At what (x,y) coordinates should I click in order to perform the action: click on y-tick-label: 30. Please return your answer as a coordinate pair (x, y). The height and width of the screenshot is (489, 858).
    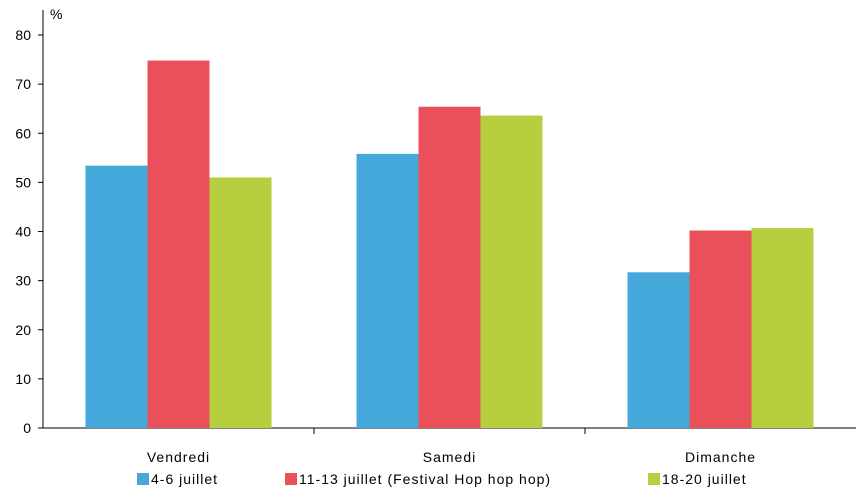
    Looking at the image, I should click on (23, 281).